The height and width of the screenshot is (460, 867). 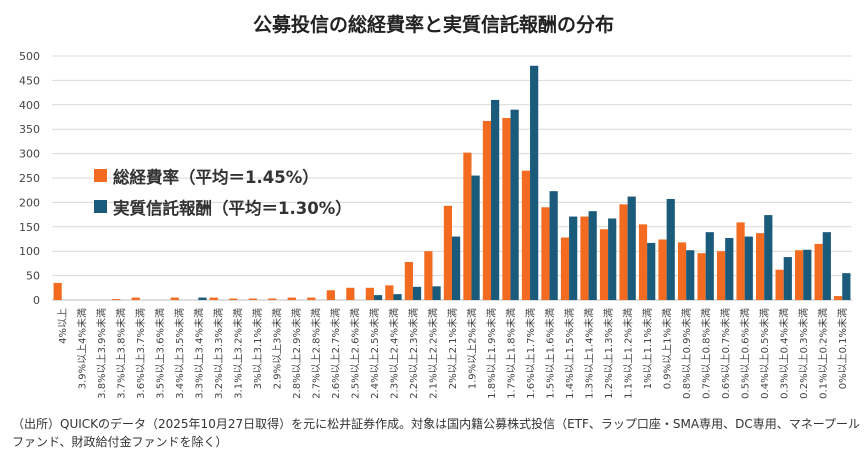 What do you see at coordinates (473, 348) in the screenshot?
I see `x-tick-label: 1.9%以上2%未満` at bounding box center [473, 348].